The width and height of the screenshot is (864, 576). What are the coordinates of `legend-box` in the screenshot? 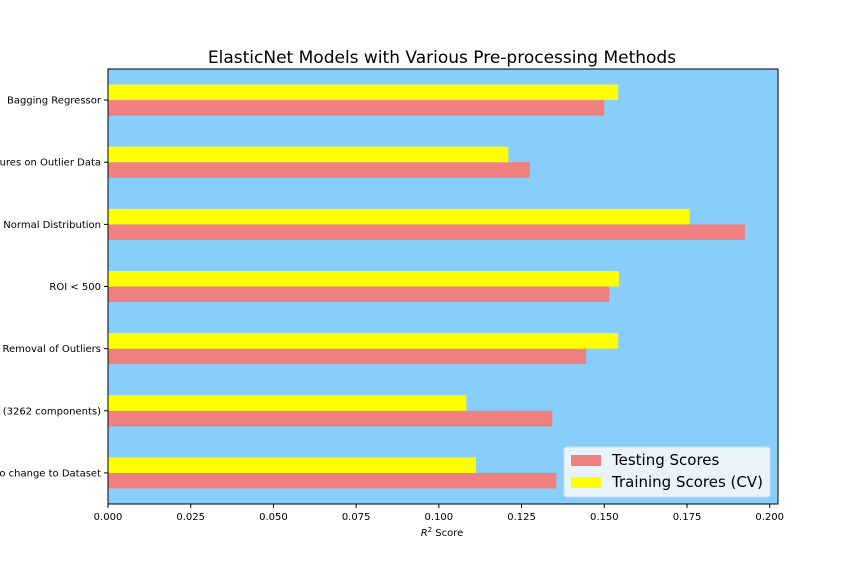 It's located at (667, 472).